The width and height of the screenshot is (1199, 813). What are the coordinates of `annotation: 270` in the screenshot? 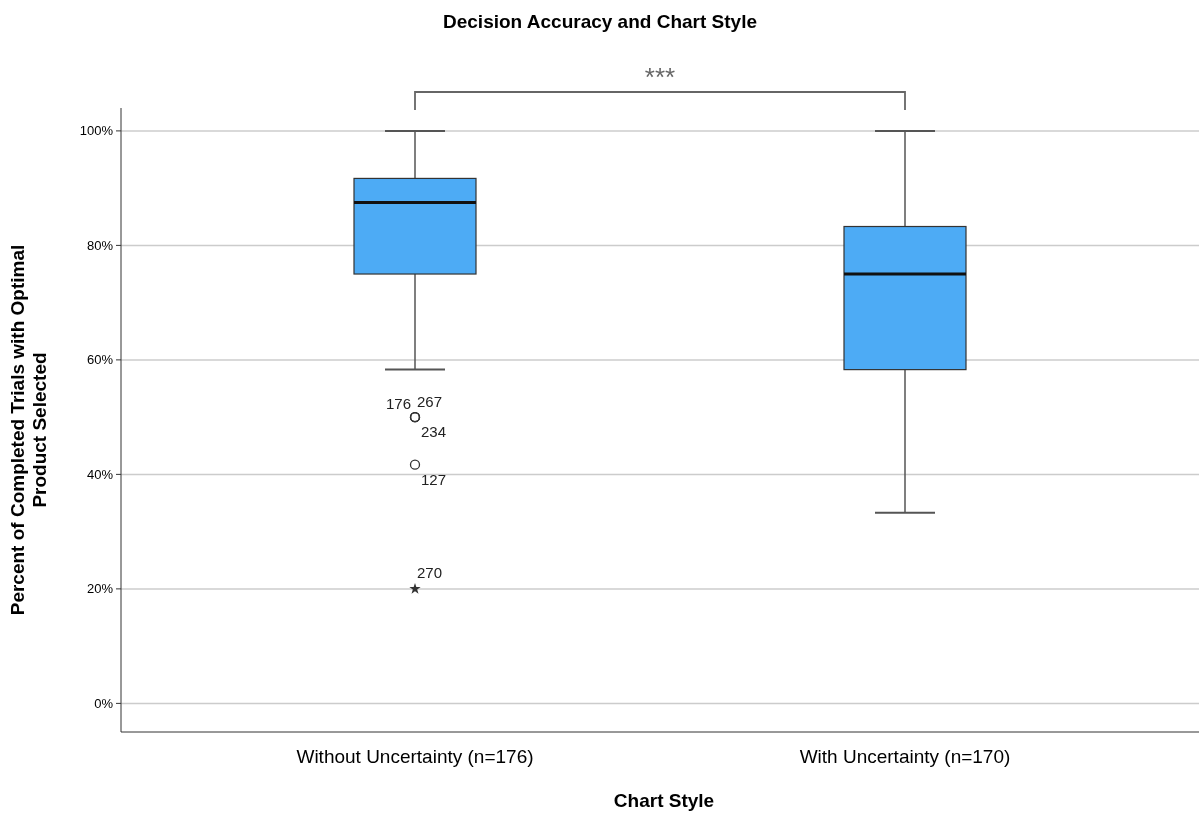 It's located at (430, 572).